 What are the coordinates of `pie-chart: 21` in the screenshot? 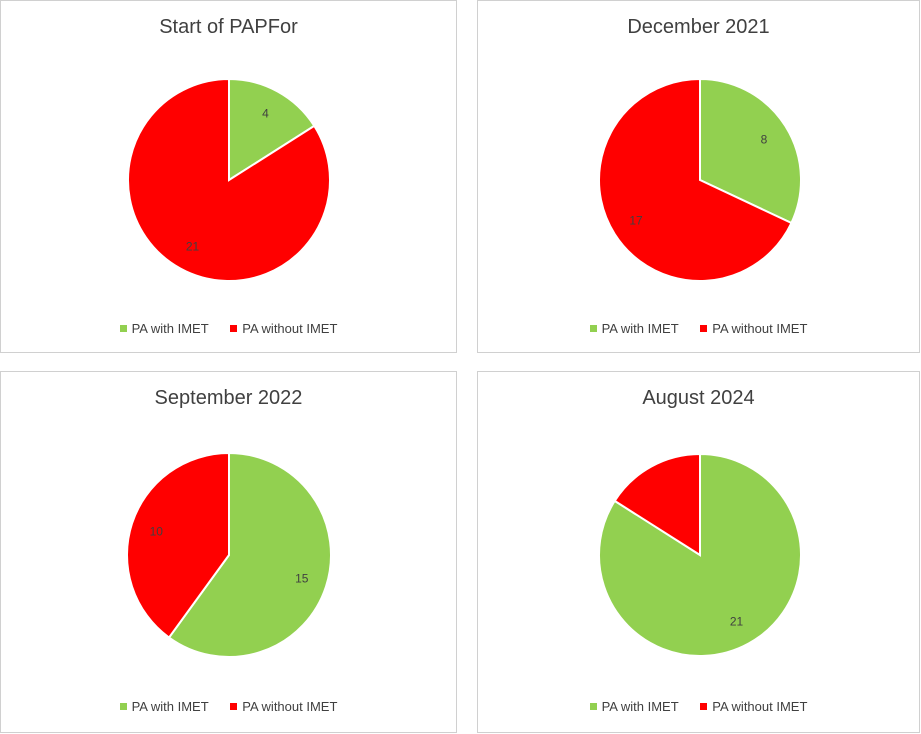 It's located at (700, 554).